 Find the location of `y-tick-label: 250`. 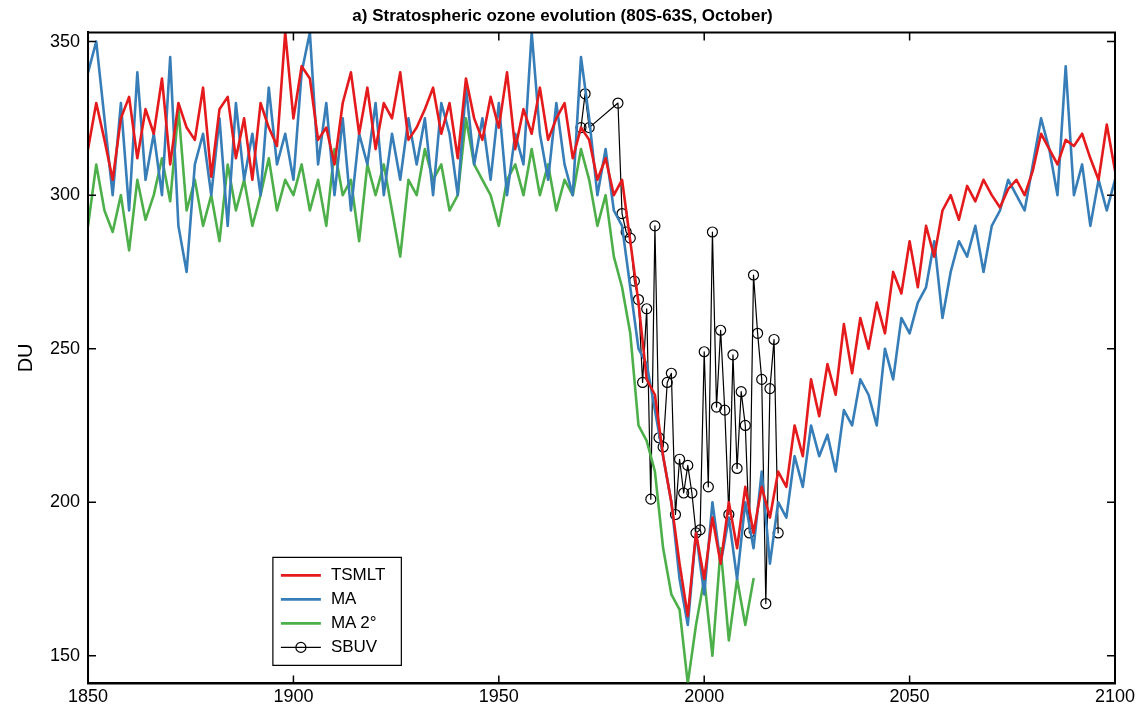

y-tick-label: 250 is located at coordinates (65, 347).